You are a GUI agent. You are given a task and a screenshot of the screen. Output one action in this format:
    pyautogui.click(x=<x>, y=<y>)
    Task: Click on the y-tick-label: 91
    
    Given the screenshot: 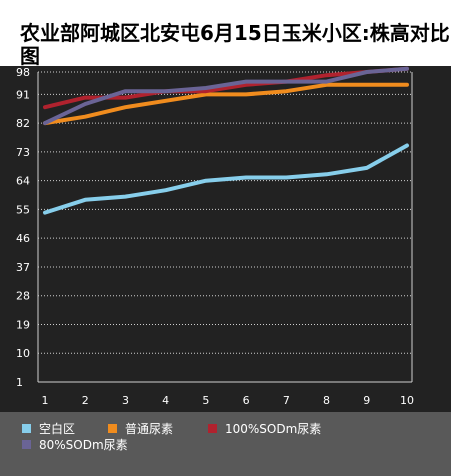 What is the action you would take?
    pyautogui.click(x=23, y=94)
    